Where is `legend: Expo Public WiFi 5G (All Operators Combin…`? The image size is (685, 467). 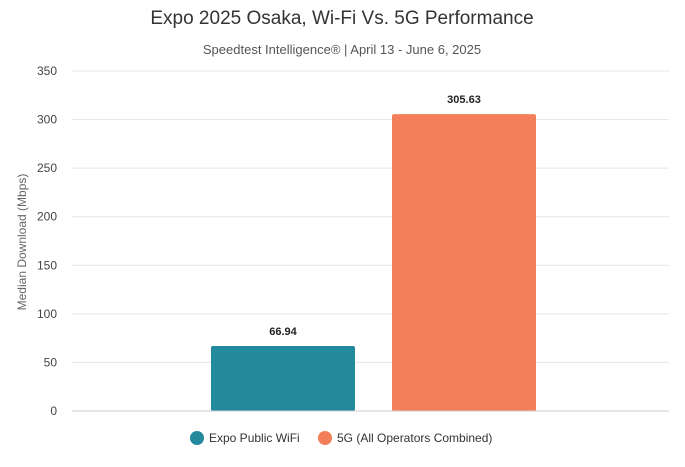
legend: Expo Public WiFi 5G (All Operators Combin… is located at coordinates (341, 438).